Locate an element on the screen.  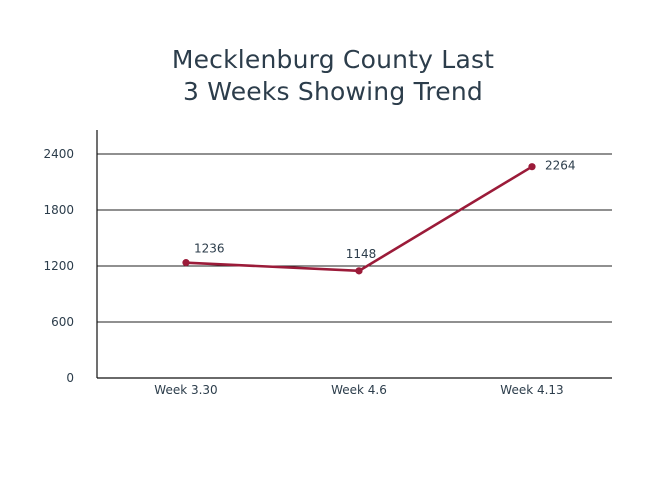
data-label-1: 1236 is located at coordinates (209, 249).